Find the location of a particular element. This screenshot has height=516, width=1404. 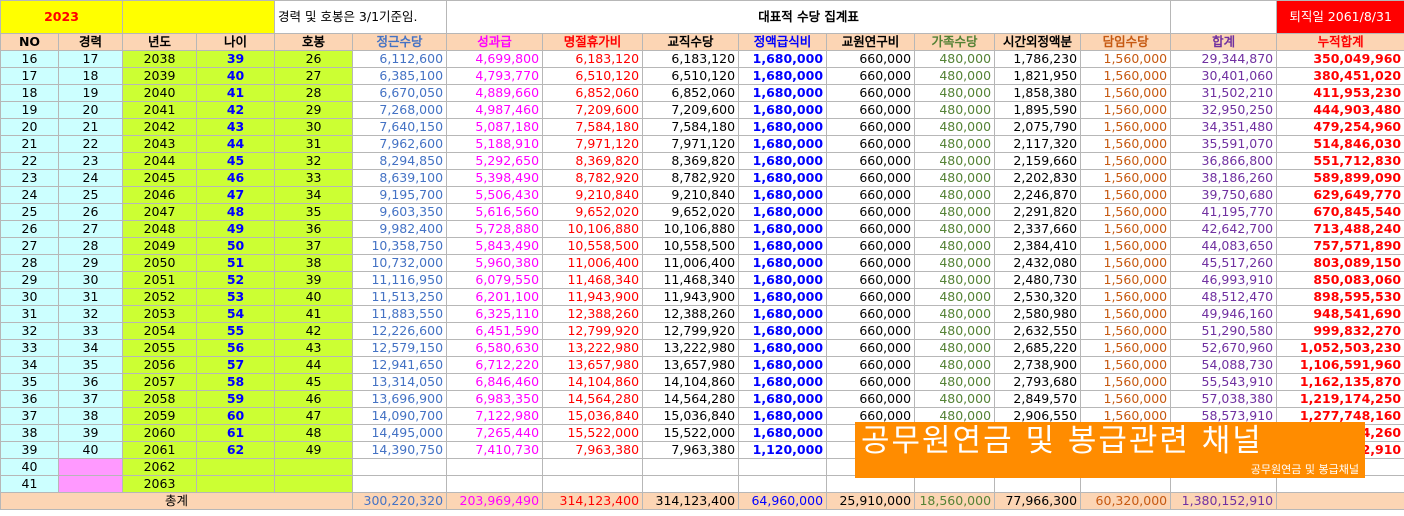

cell-step is located at coordinates (314, 484).